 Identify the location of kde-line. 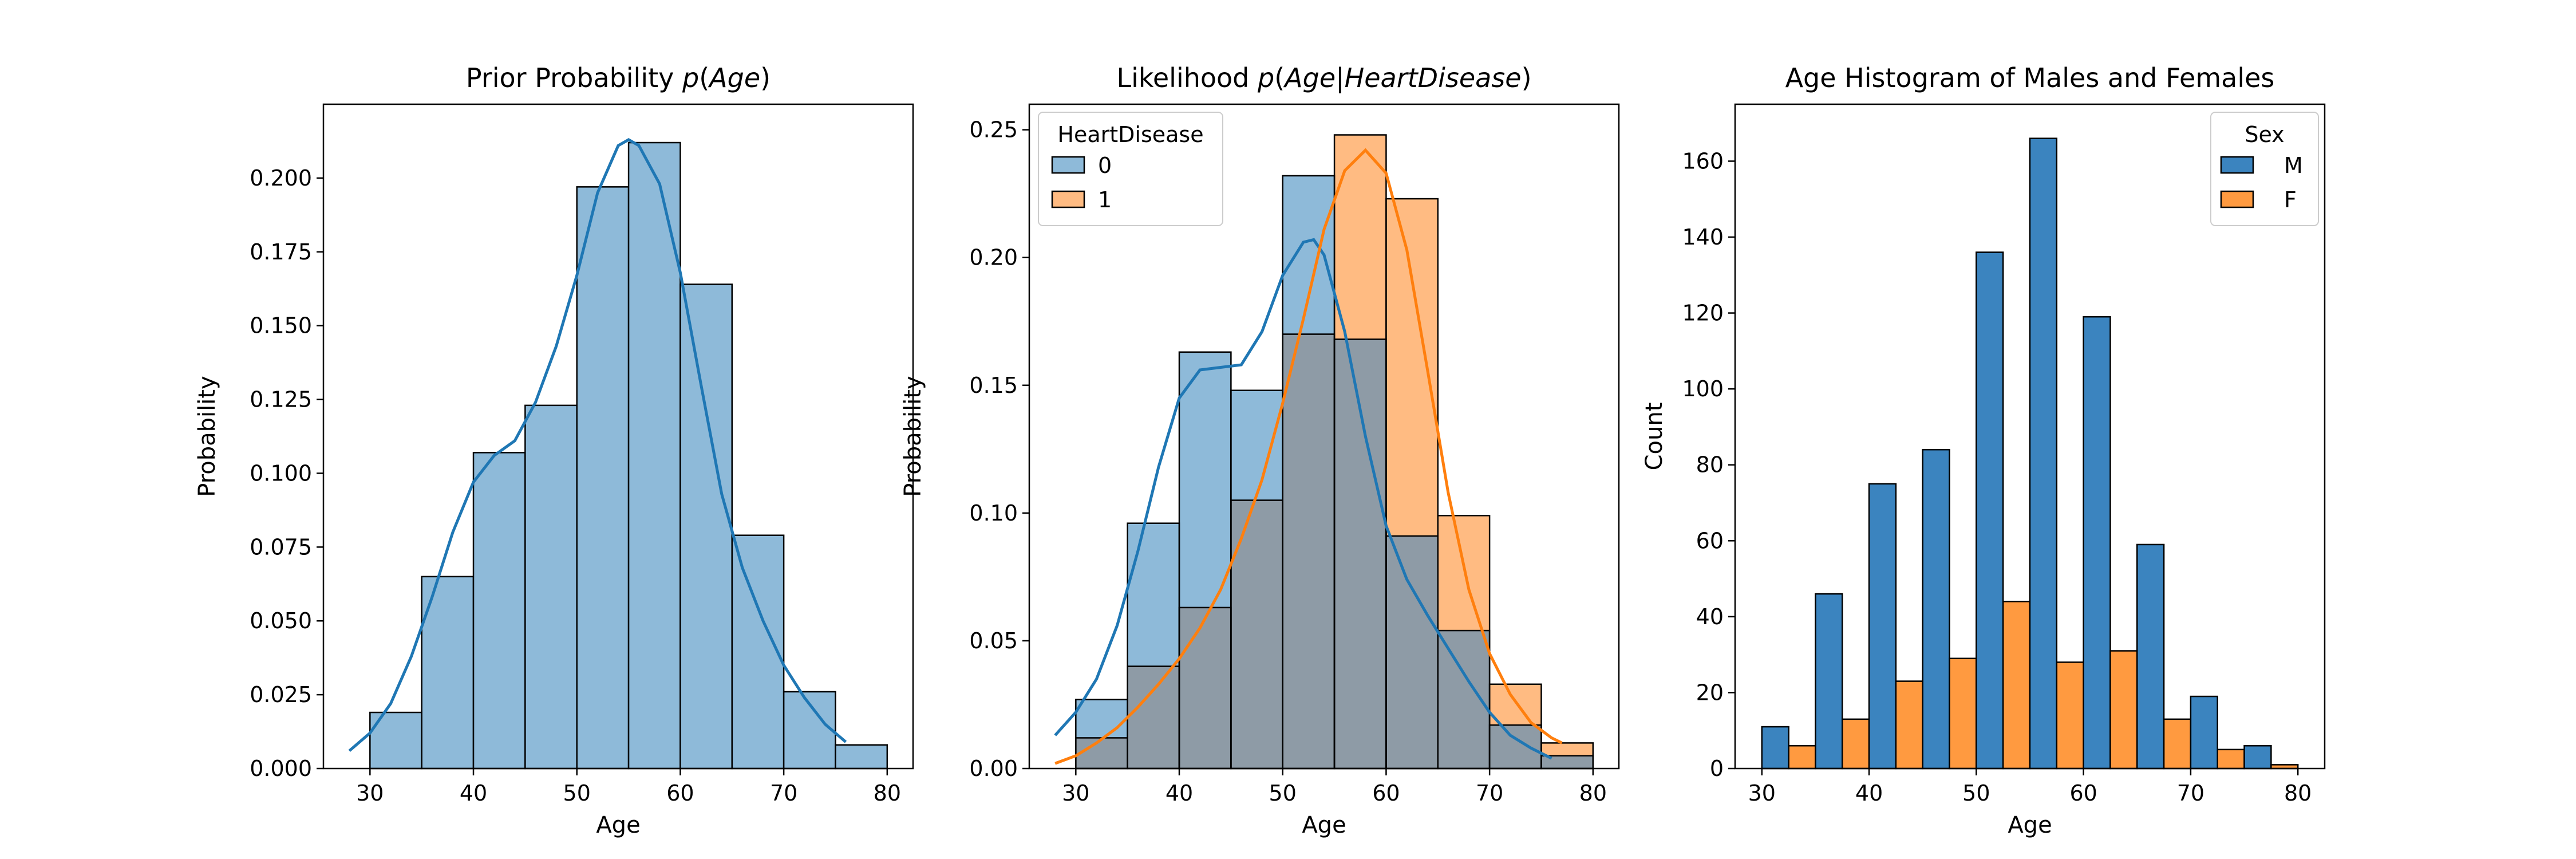
(597, 445).